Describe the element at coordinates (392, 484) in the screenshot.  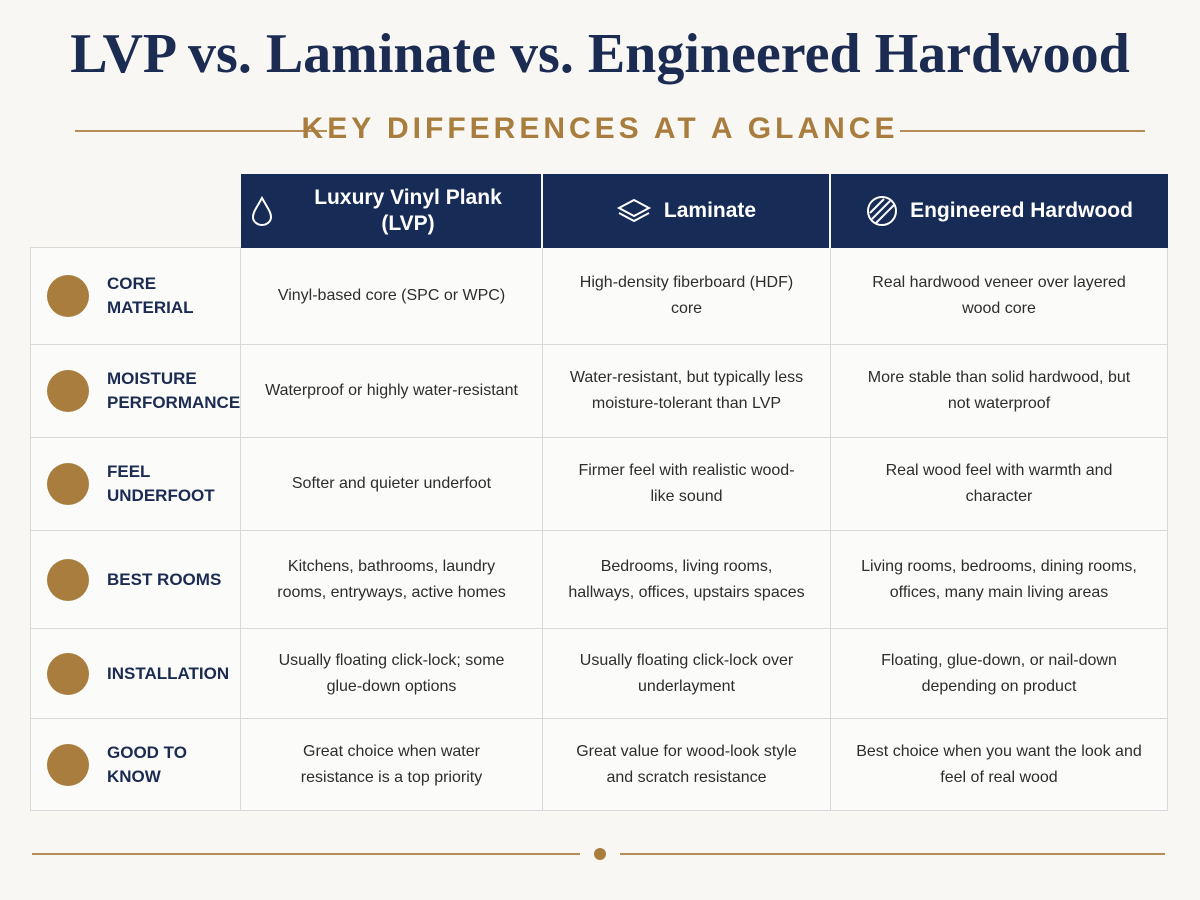
I see `table-cell: Softer and quieter underfoot` at that location.